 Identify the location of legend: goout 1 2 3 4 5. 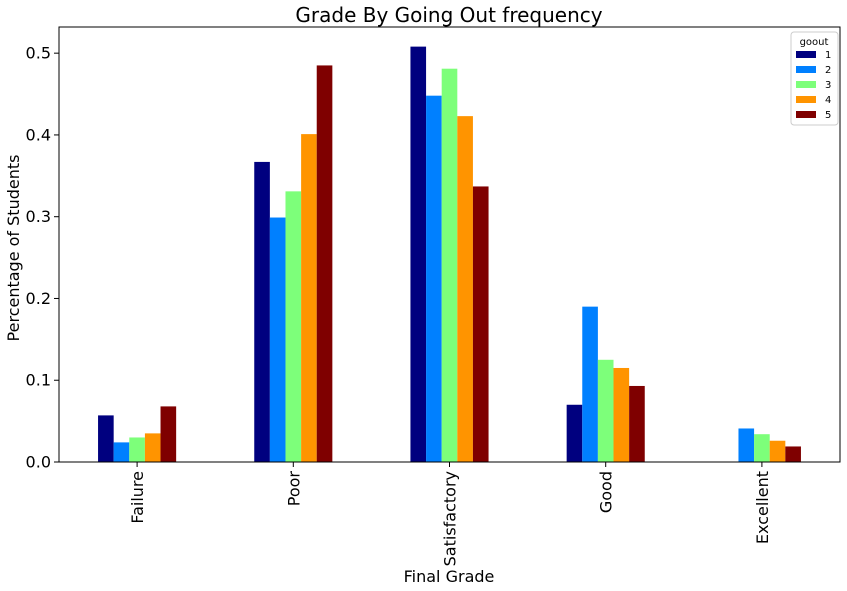
(814, 78).